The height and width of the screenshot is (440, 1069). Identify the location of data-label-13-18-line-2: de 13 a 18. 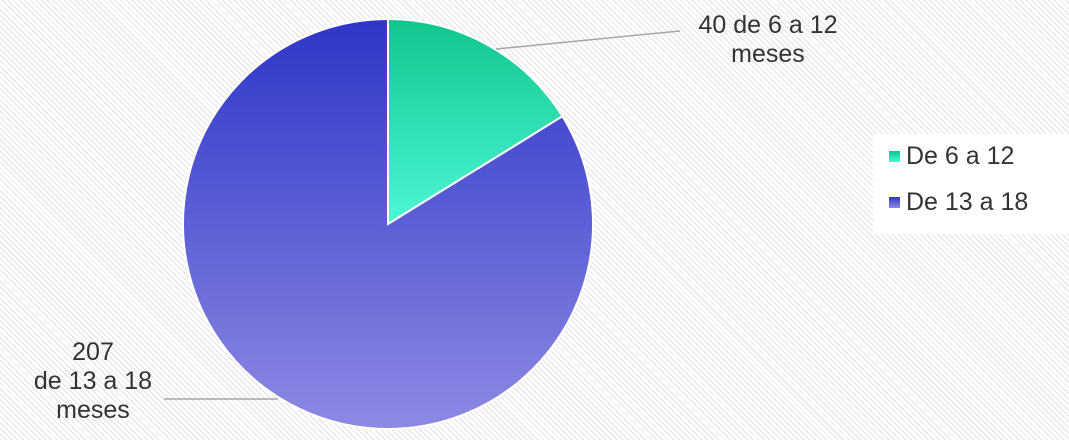
(93, 381).